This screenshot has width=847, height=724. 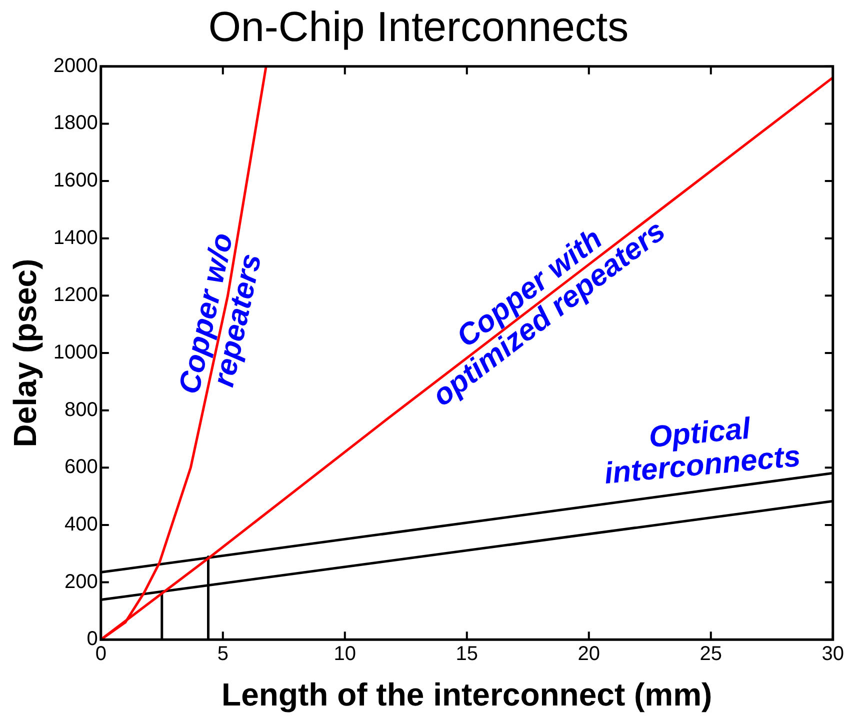 I want to click on y-tick-label: 800, so click(x=81, y=409).